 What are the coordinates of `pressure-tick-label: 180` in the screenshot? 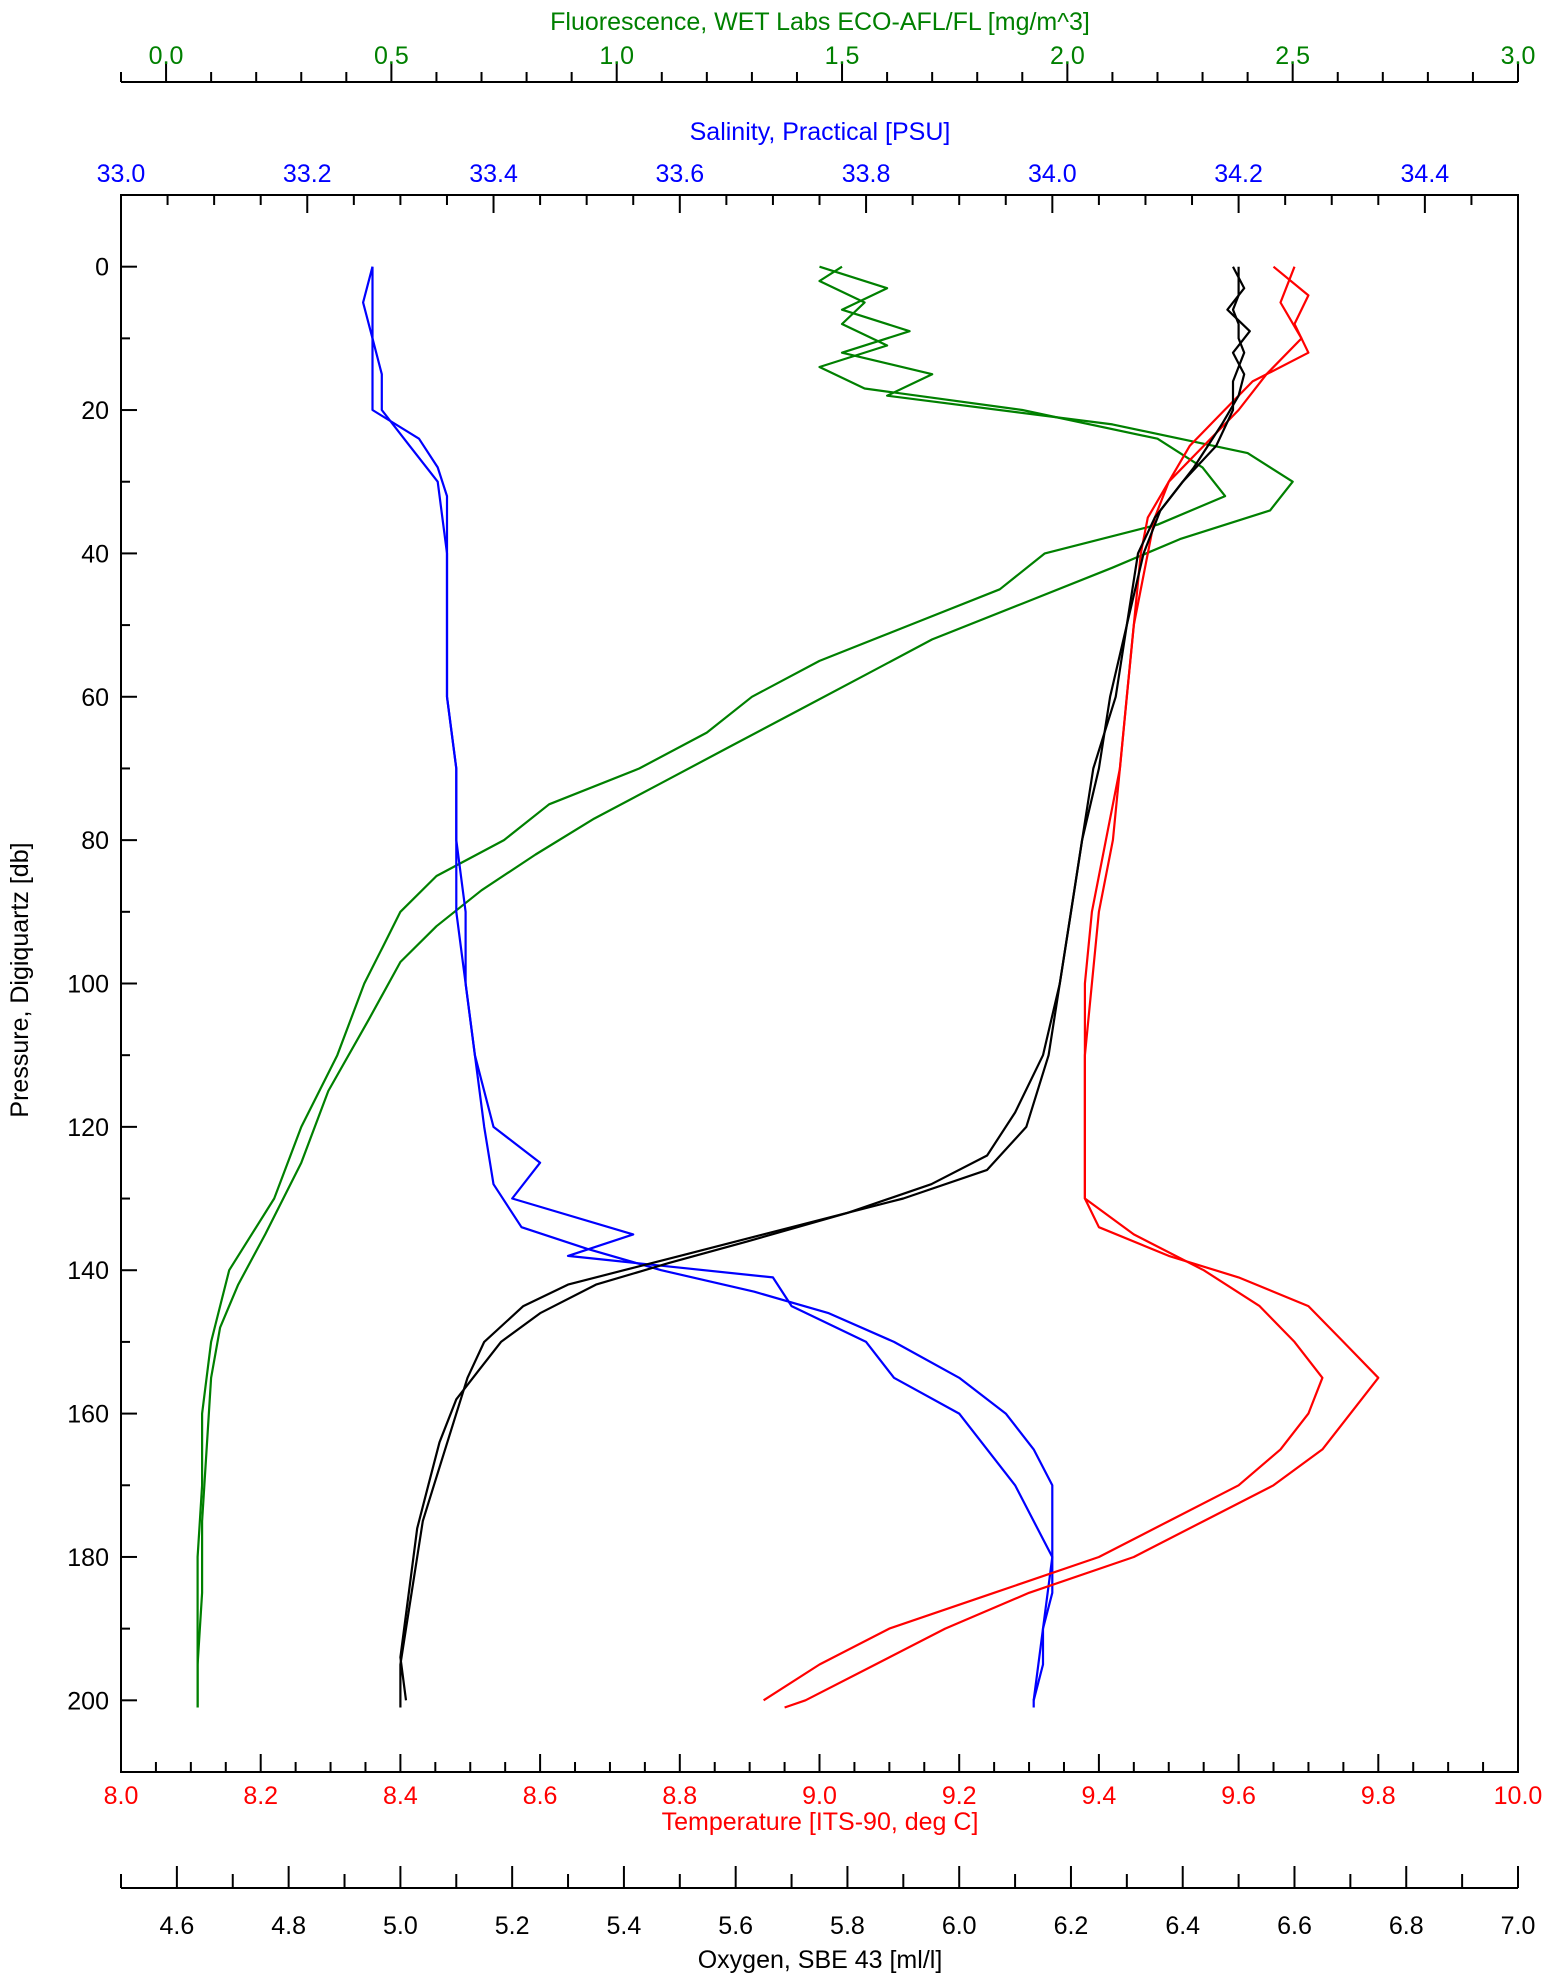 It's located at (88, 1558).